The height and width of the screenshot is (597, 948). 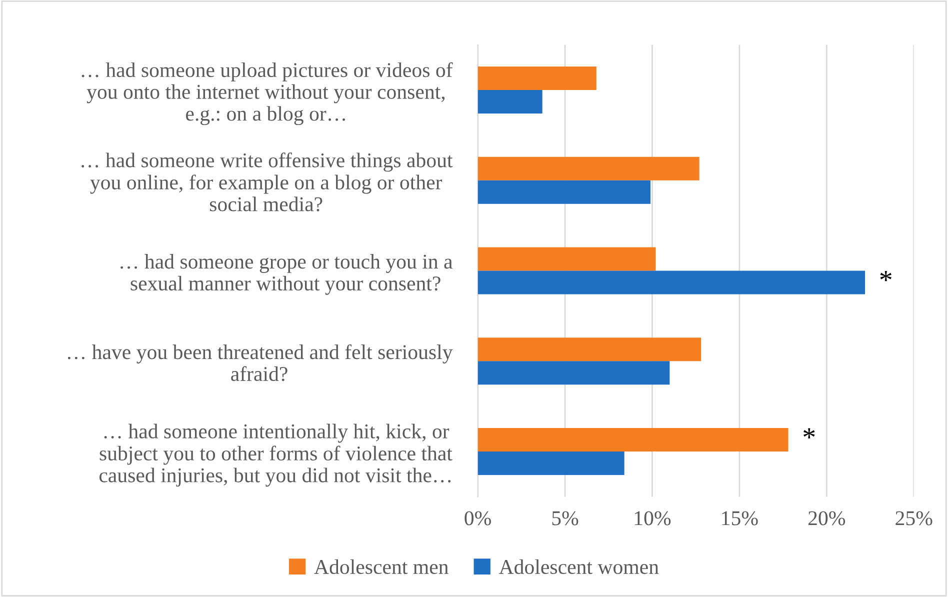 What do you see at coordinates (267, 182) in the screenshot?
I see `y-tick-label: … had someone write offensive things about you online, for example on a blog or other social media?` at bounding box center [267, 182].